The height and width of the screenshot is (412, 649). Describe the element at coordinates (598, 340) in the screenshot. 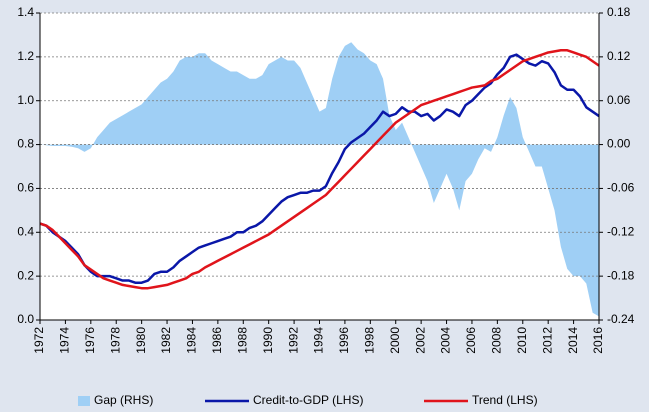

I see `x-tick-label: 2016` at that location.